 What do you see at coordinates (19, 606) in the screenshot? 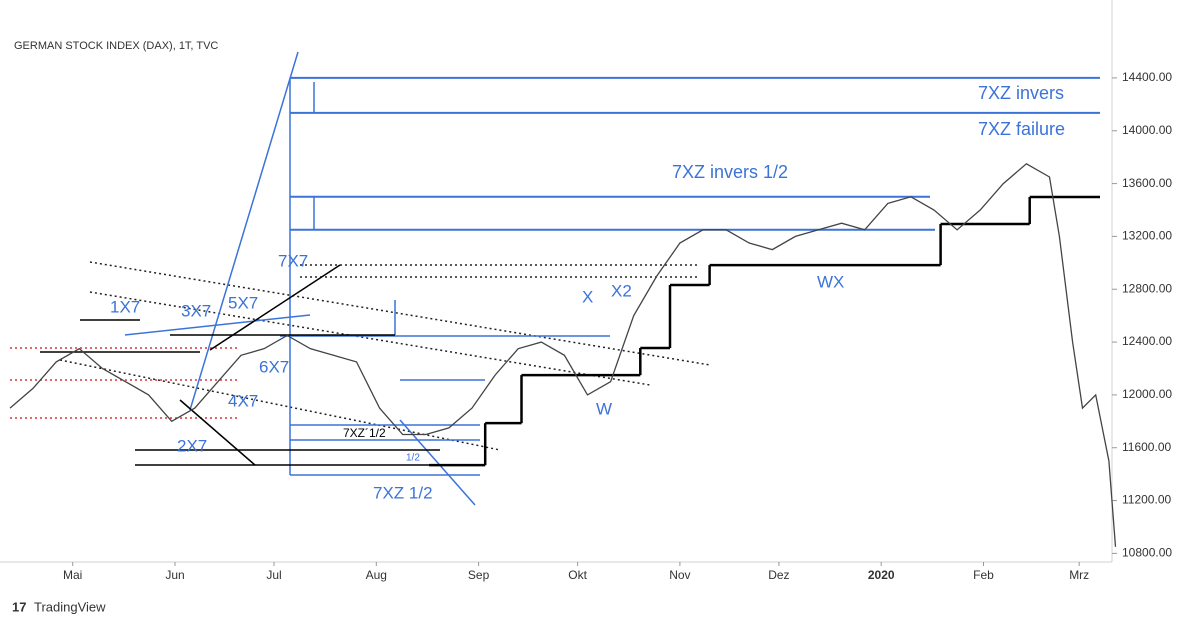
I see `logo-mark: 17` at bounding box center [19, 606].